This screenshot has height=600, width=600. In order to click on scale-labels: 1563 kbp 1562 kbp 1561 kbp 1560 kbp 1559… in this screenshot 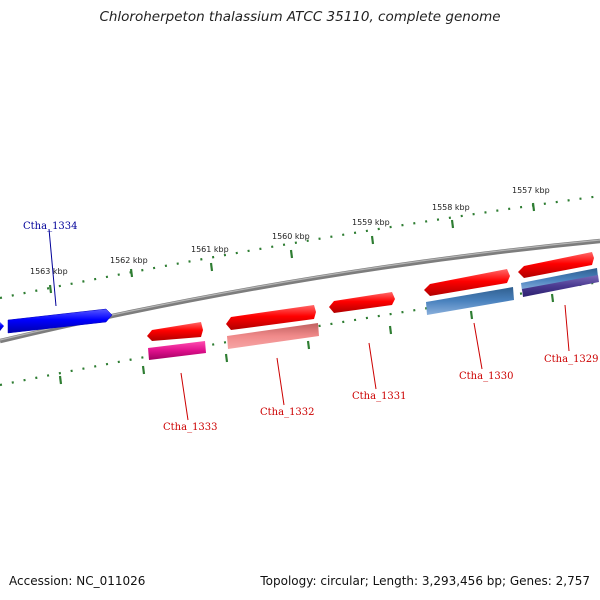, I will do `click(290, 231)`.